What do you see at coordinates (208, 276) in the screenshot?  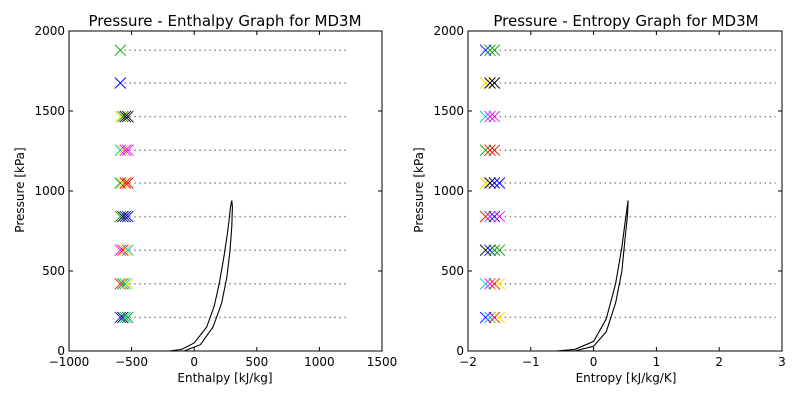 I see `saturation-curve-vapor` at bounding box center [208, 276].